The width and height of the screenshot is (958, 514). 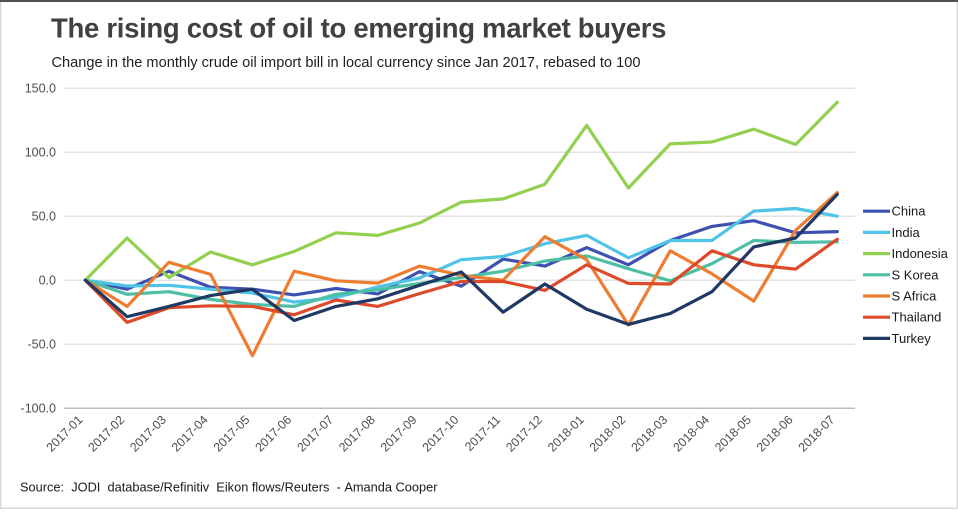 What do you see at coordinates (912, 338) in the screenshot?
I see `svg-text: Turkey` at bounding box center [912, 338].